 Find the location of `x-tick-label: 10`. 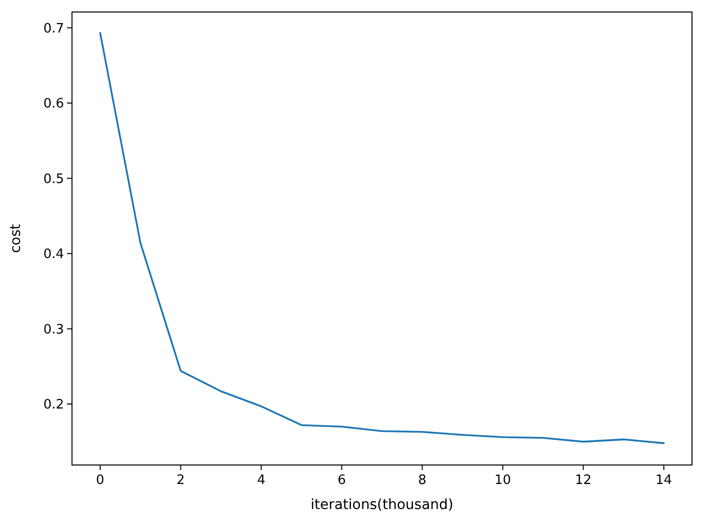

x-tick-label: 10 is located at coordinates (503, 480).